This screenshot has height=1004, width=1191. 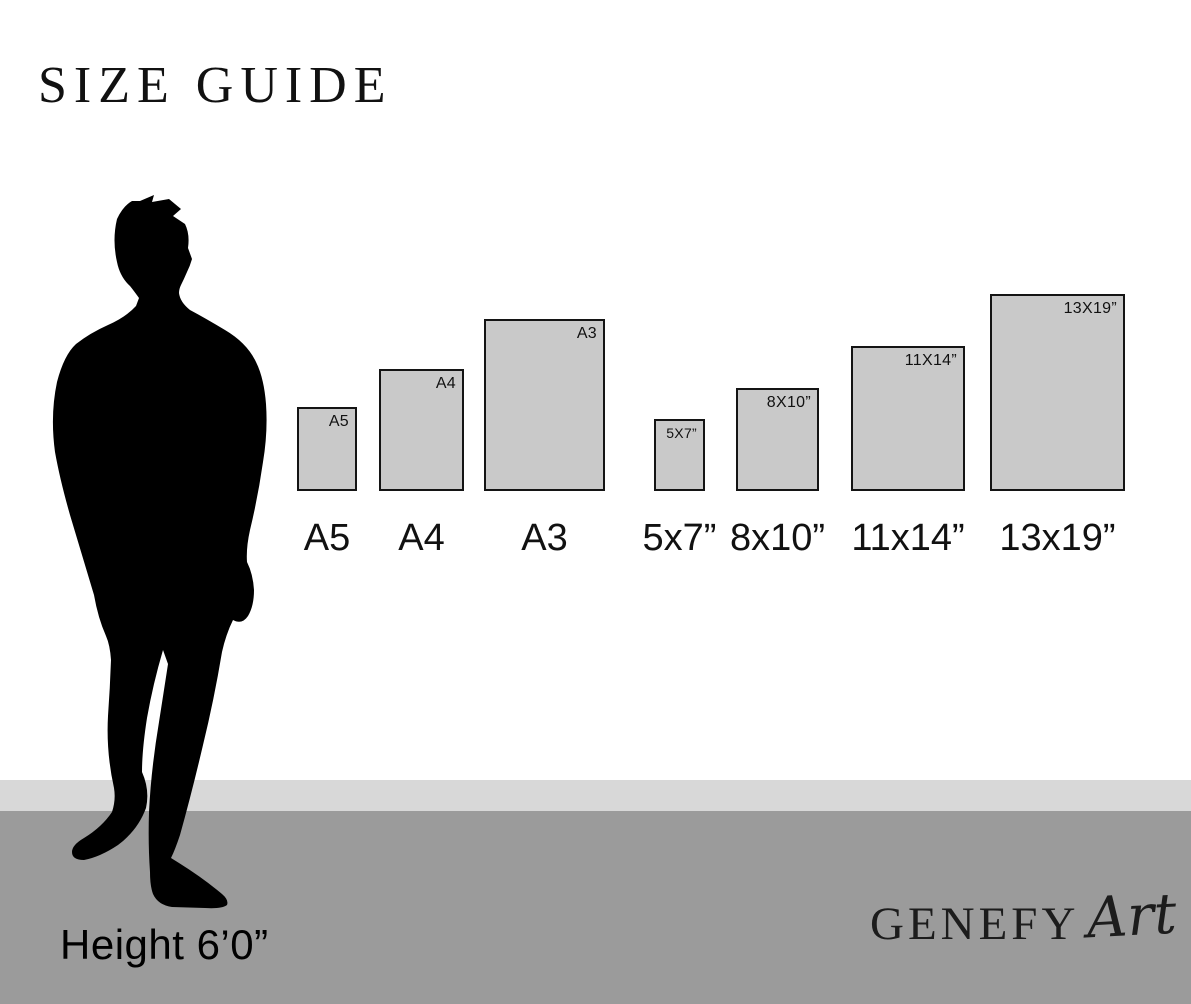 What do you see at coordinates (908, 538) in the screenshot?
I see `size-caption-11x14: 11x14”` at bounding box center [908, 538].